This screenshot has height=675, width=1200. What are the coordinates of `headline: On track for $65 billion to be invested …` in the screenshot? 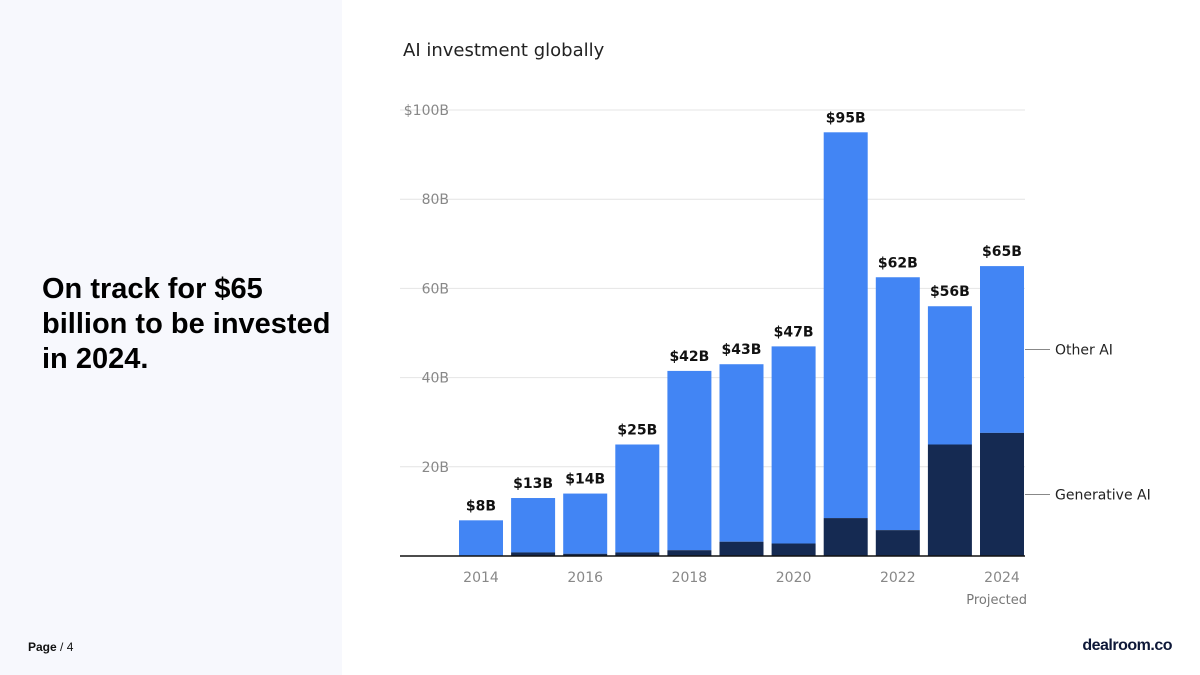 It's located at (186, 324).